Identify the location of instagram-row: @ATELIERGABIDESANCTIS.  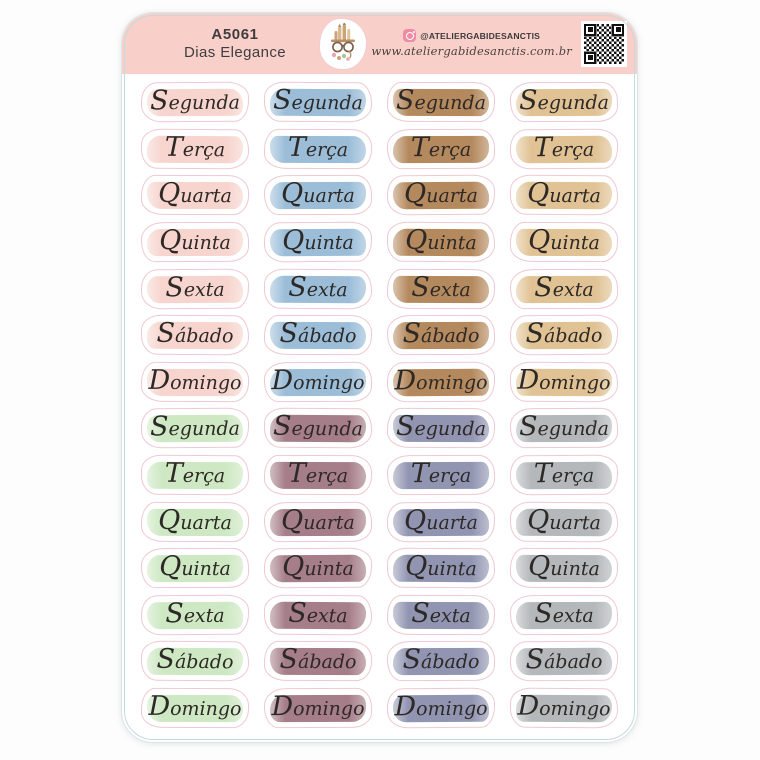
(471, 35).